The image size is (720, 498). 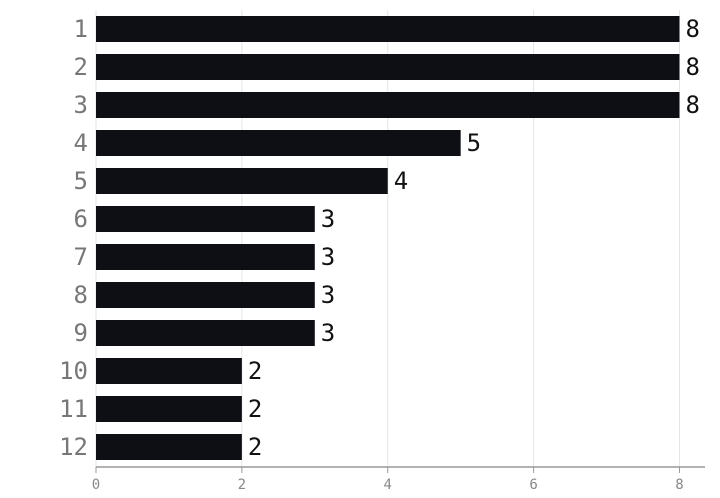 What do you see at coordinates (474, 143) in the screenshot?
I see `value-label: 5` at bounding box center [474, 143].